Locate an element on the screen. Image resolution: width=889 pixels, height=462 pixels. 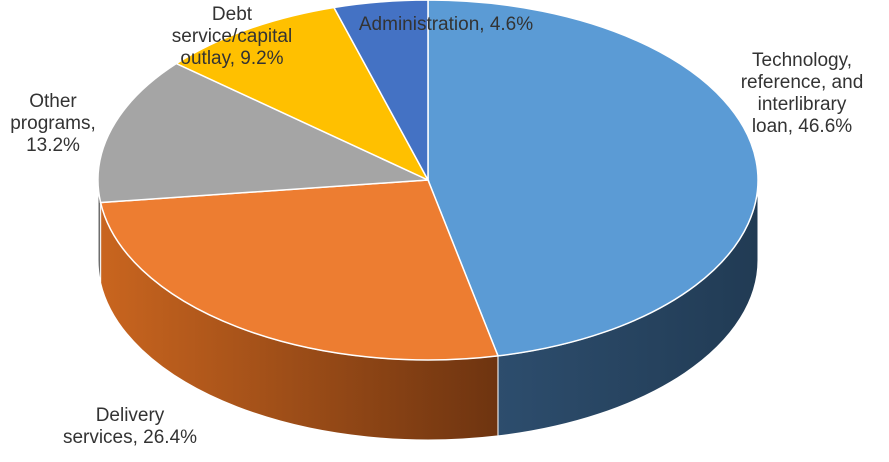
slice-label-4: Administration, 4.6% is located at coordinates (446, 24).